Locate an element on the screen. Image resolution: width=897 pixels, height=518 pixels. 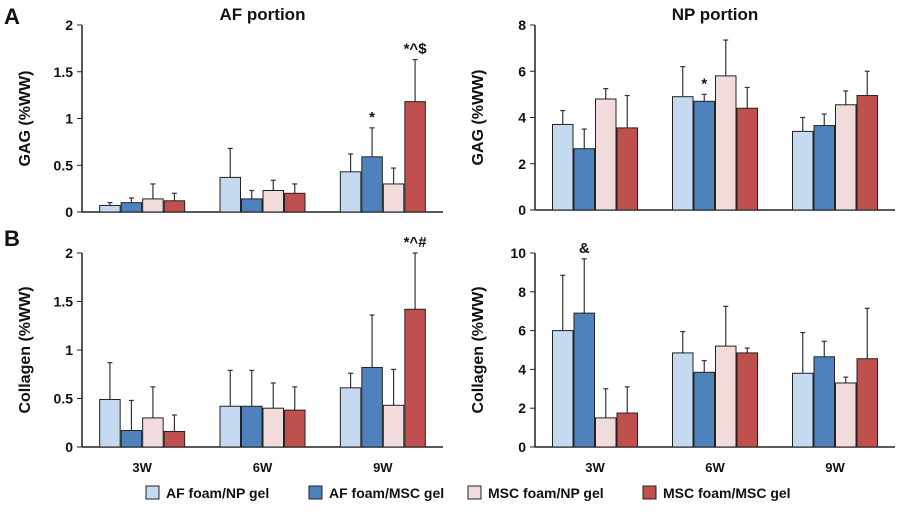
panel-label-a: A is located at coordinates (12, 16).